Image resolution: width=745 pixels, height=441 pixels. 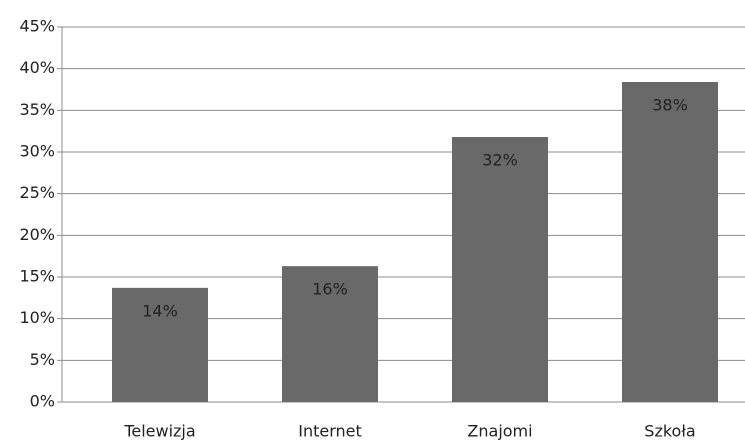 I want to click on y-tick-label: 45%, so click(x=37, y=26).